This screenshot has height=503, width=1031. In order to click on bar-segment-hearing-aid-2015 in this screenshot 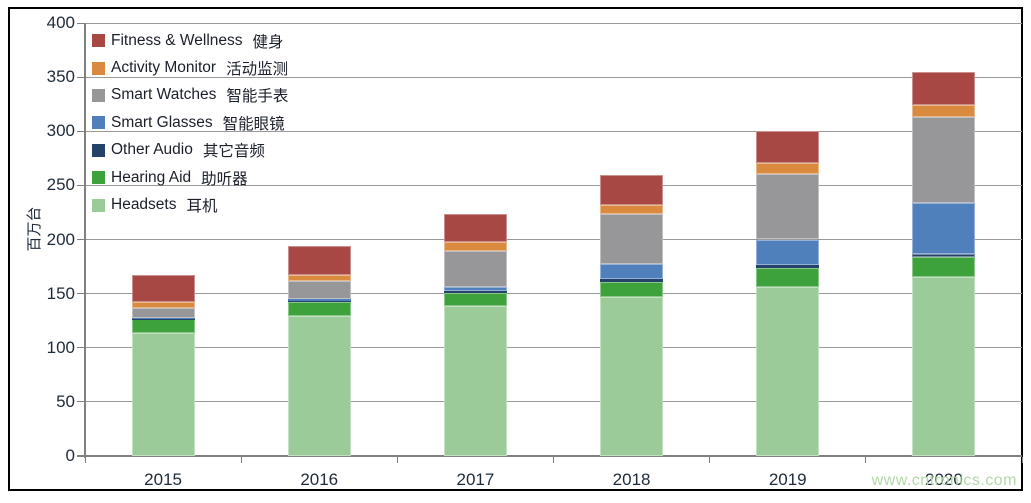, I will do `click(163, 326)`.